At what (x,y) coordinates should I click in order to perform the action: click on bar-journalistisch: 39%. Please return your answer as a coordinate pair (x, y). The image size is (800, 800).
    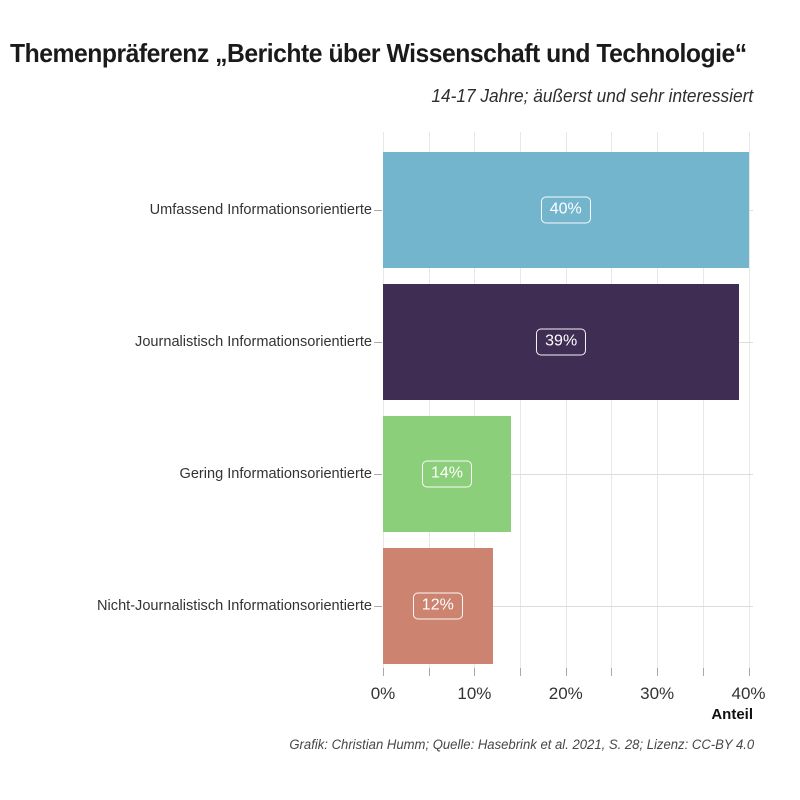
    Looking at the image, I should click on (561, 342).